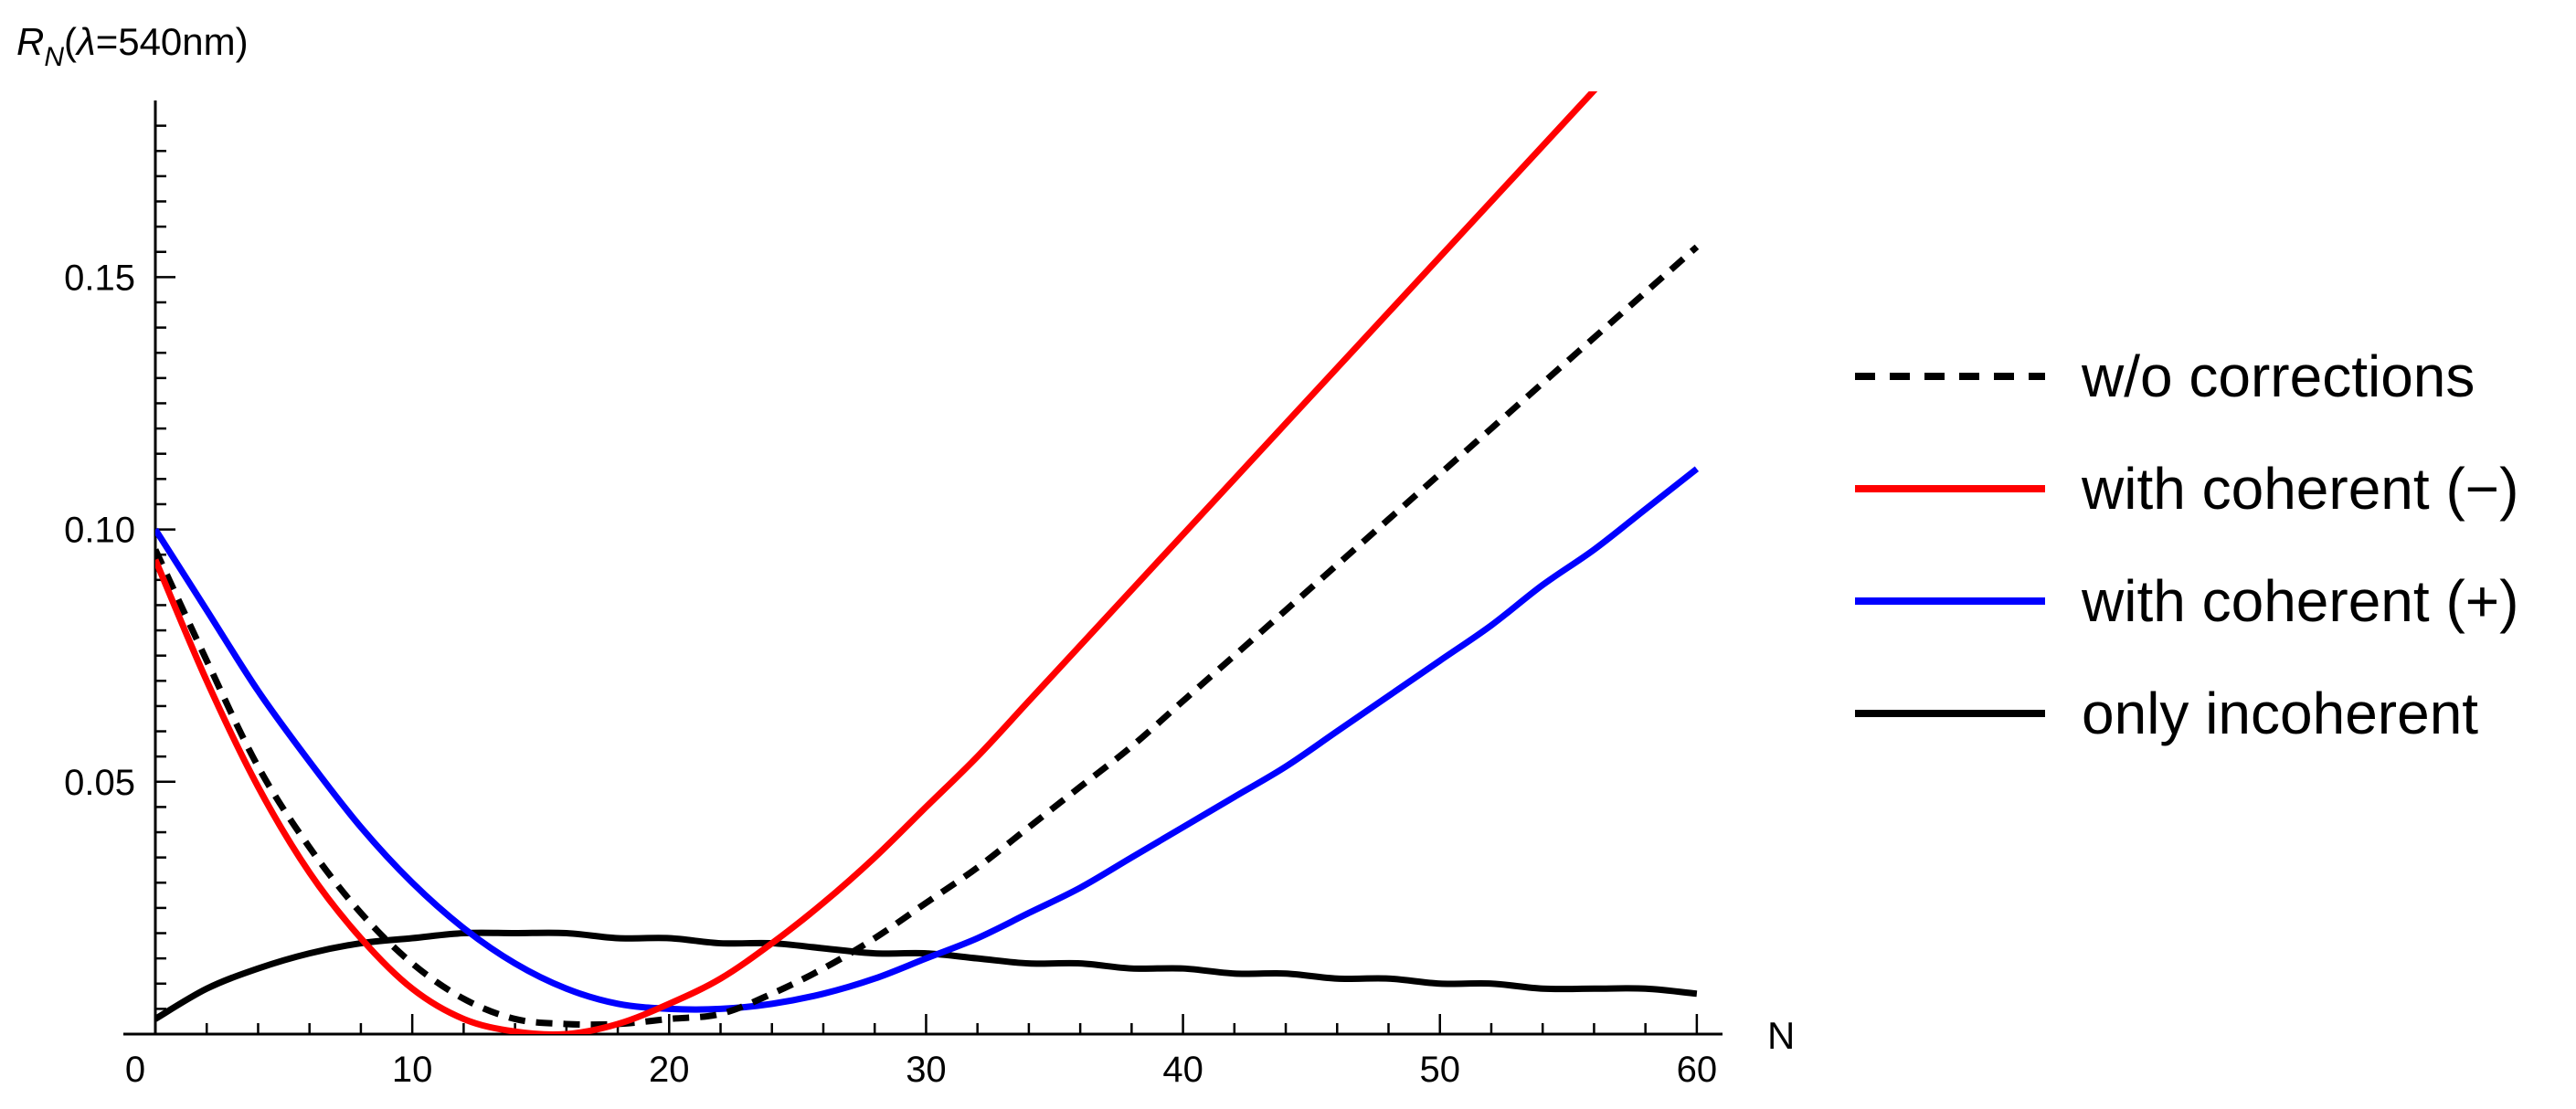 The image size is (2576, 1109). I want to click on x-tick-label: 0, so click(135, 1070).